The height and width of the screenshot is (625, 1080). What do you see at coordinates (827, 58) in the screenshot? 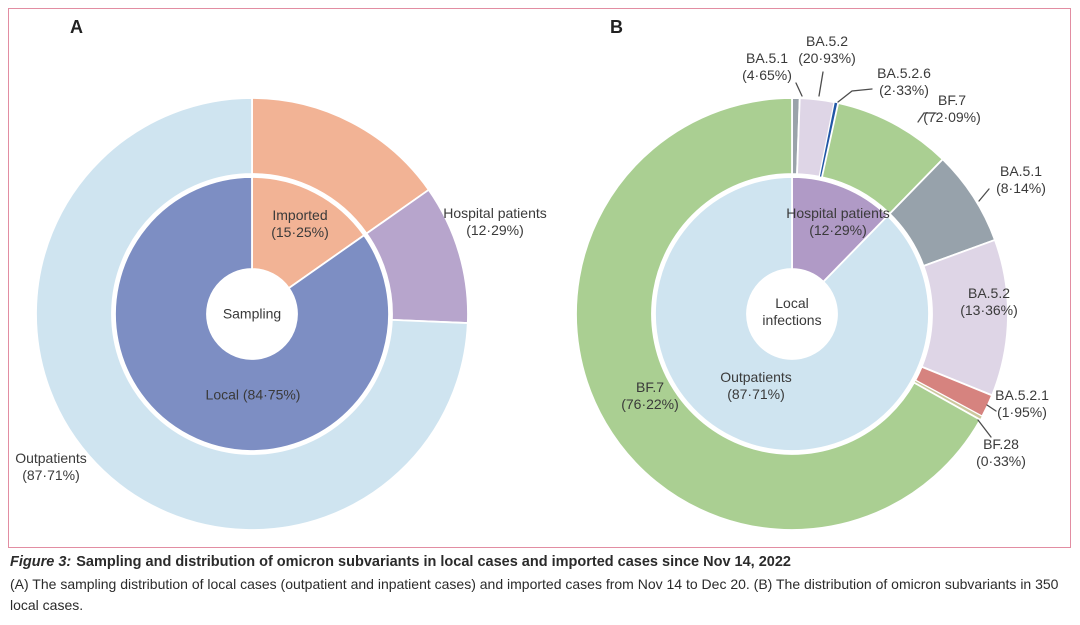
I see `ba52-hospital-line2: (20·93%)` at bounding box center [827, 58].